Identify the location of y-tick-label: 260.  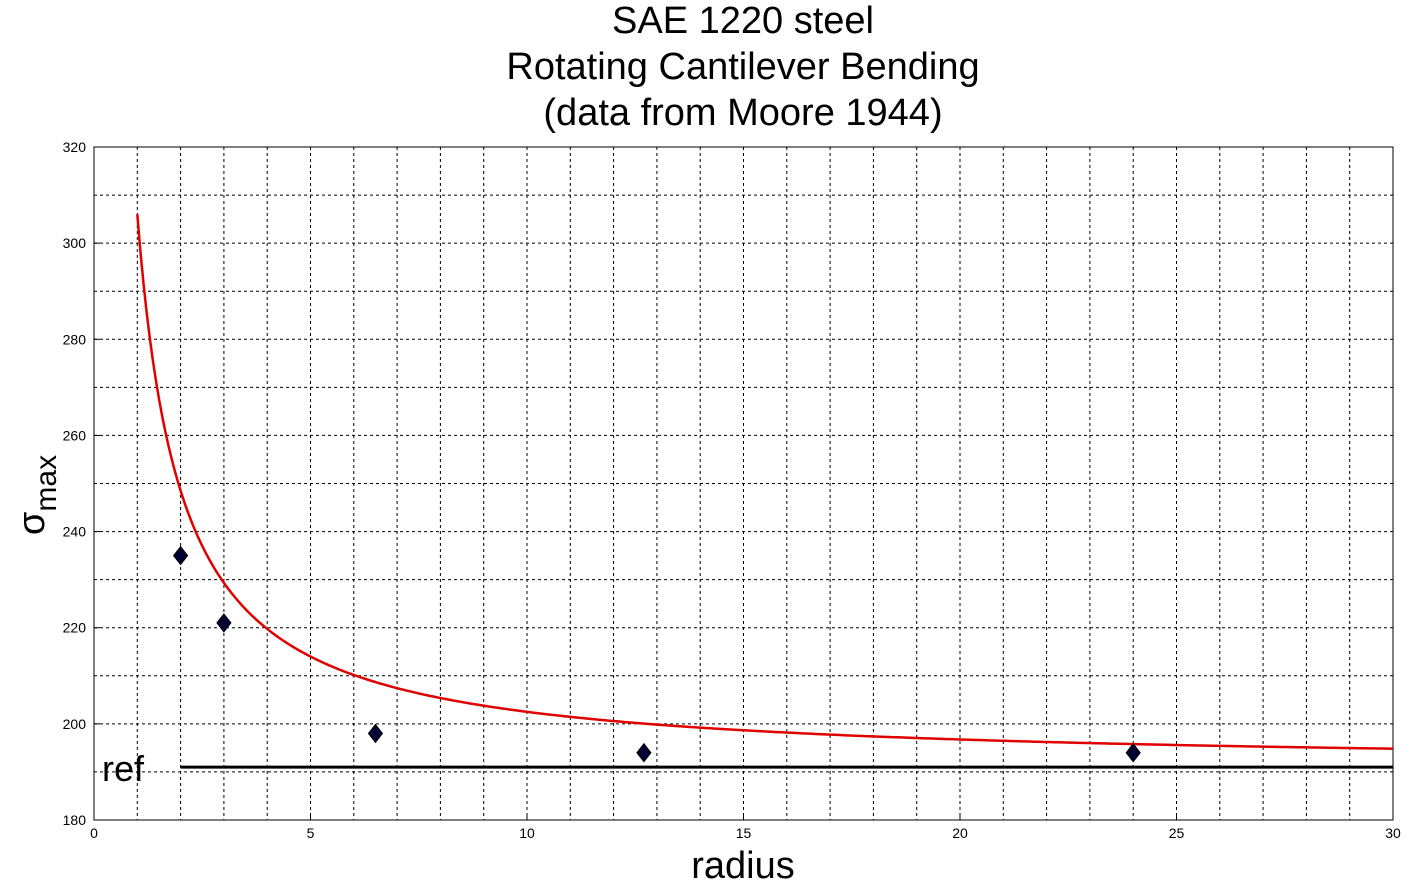
(75, 435).